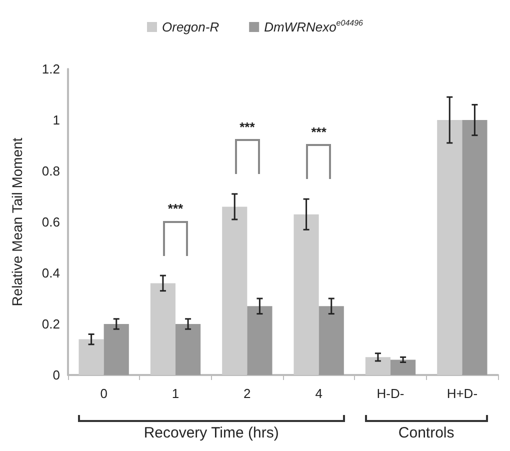 Image resolution: width=510 pixels, height=451 pixels. What do you see at coordinates (390, 393) in the screenshot?
I see `x-tick-label: H-D-` at bounding box center [390, 393].